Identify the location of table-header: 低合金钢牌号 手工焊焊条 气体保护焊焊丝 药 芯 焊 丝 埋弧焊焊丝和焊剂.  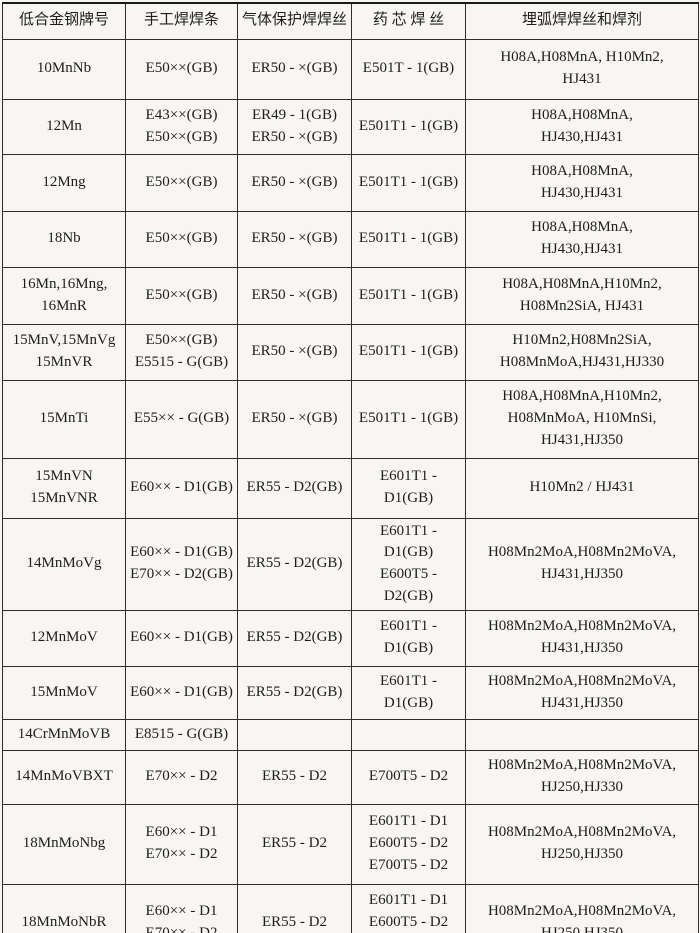
(350, 21).